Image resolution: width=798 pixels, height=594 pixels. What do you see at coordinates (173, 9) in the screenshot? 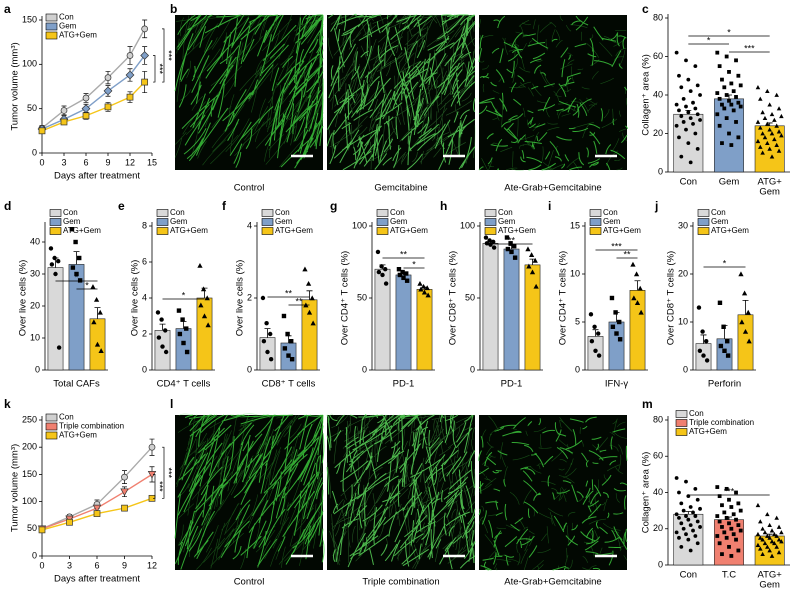
I see `panel-letter: b` at bounding box center [173, 9].